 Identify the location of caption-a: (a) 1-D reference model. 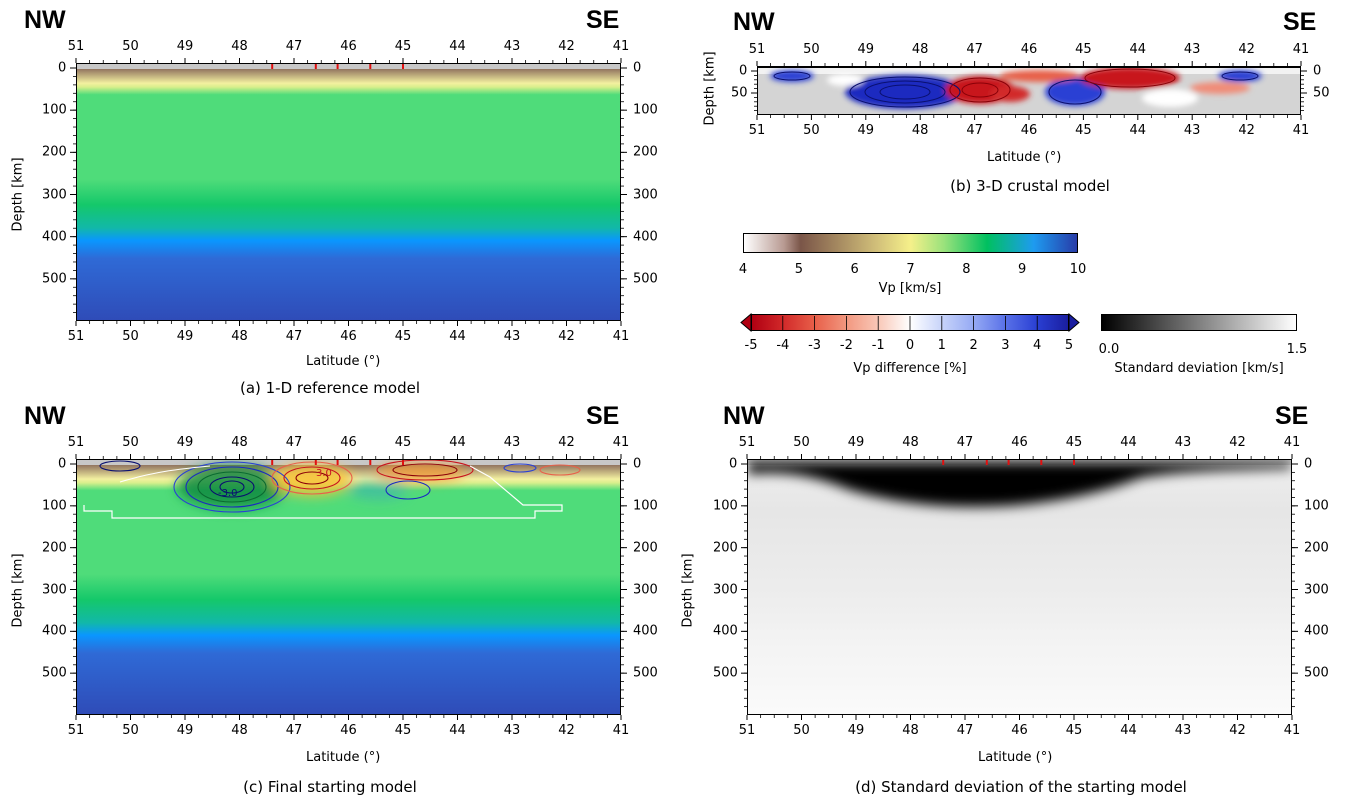
(330, 388).